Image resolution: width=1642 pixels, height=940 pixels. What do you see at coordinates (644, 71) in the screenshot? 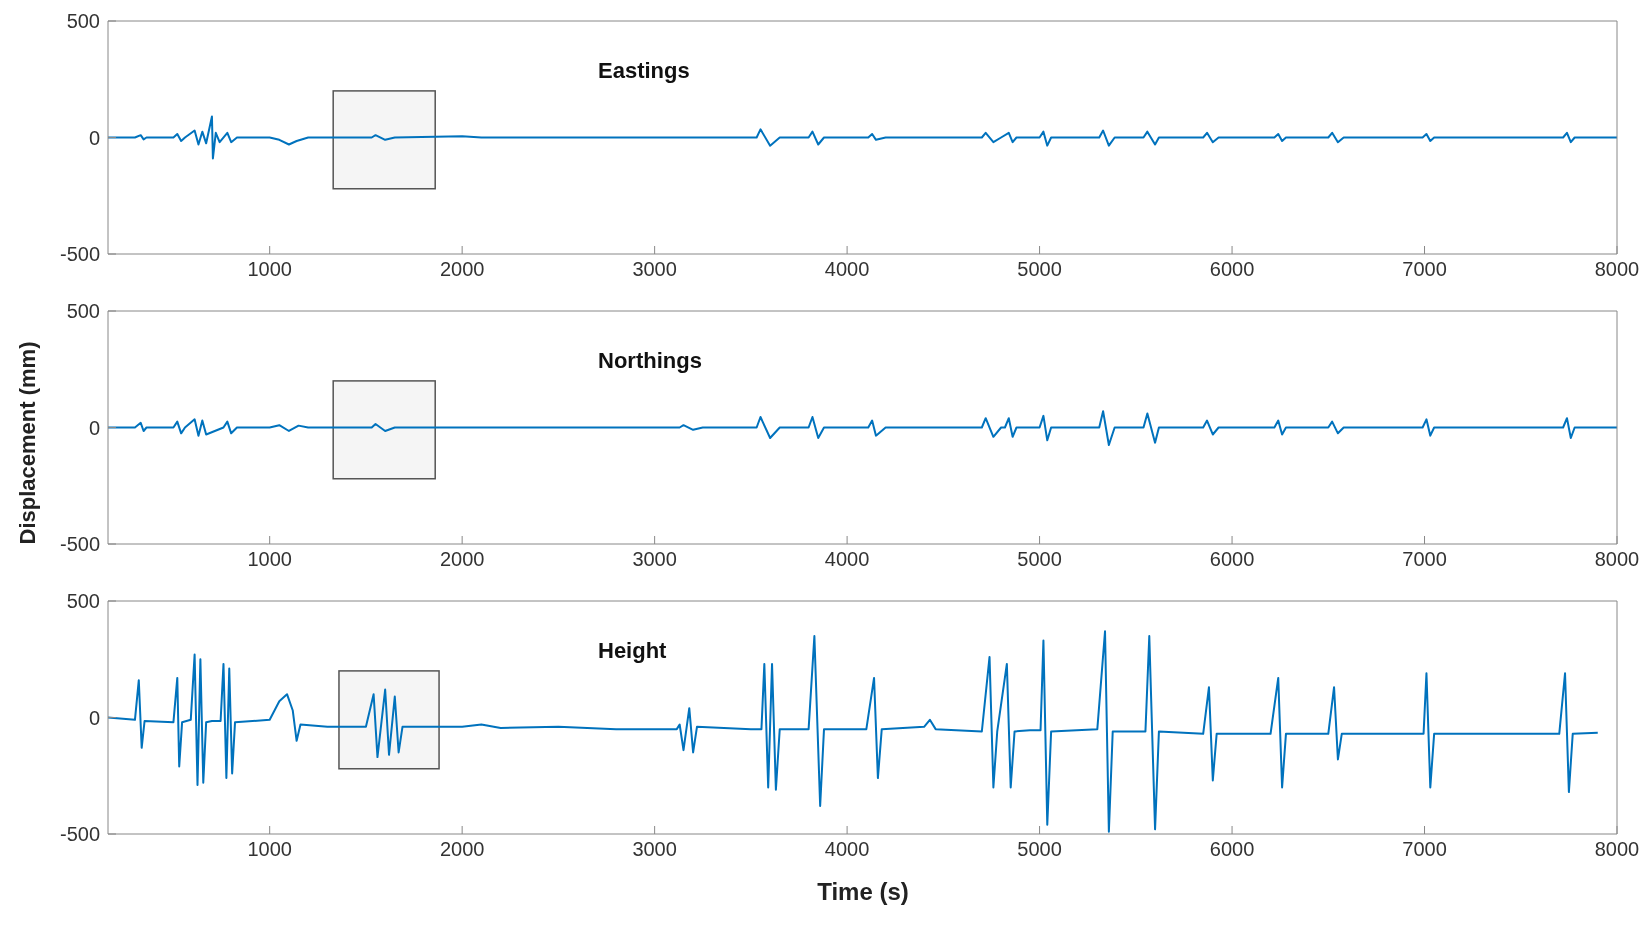
I see `annotation: Eastings` at bounding box center [644, 71].